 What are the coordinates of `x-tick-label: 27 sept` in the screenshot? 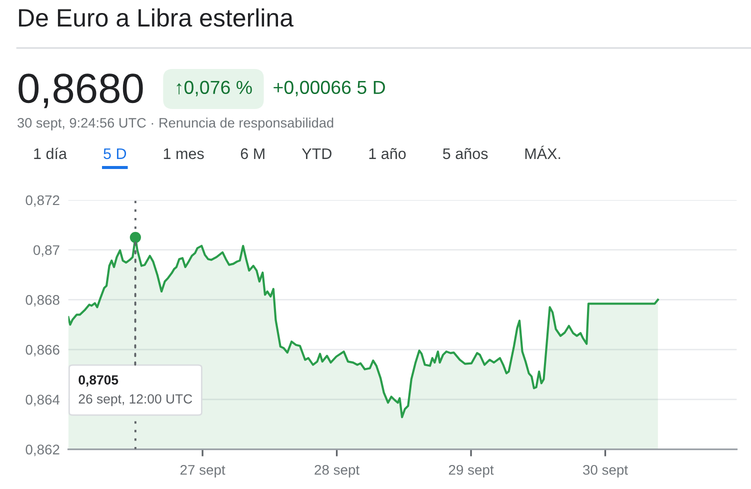 It's located at (203, 471).